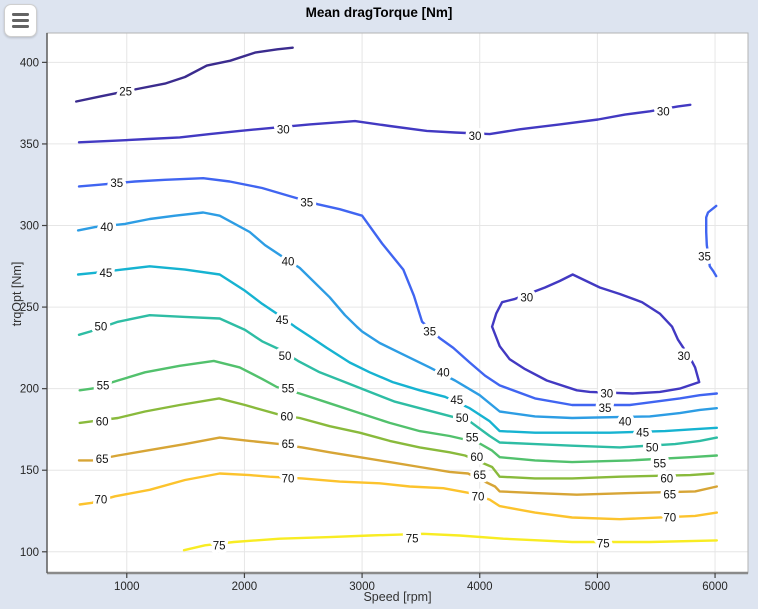 The height and width of the screenshot is (609, 758). What do you see at coordinates (29, 553) in the screenshot?
I see `y-tick-label-100: 100` at bounding box center [29, 553].